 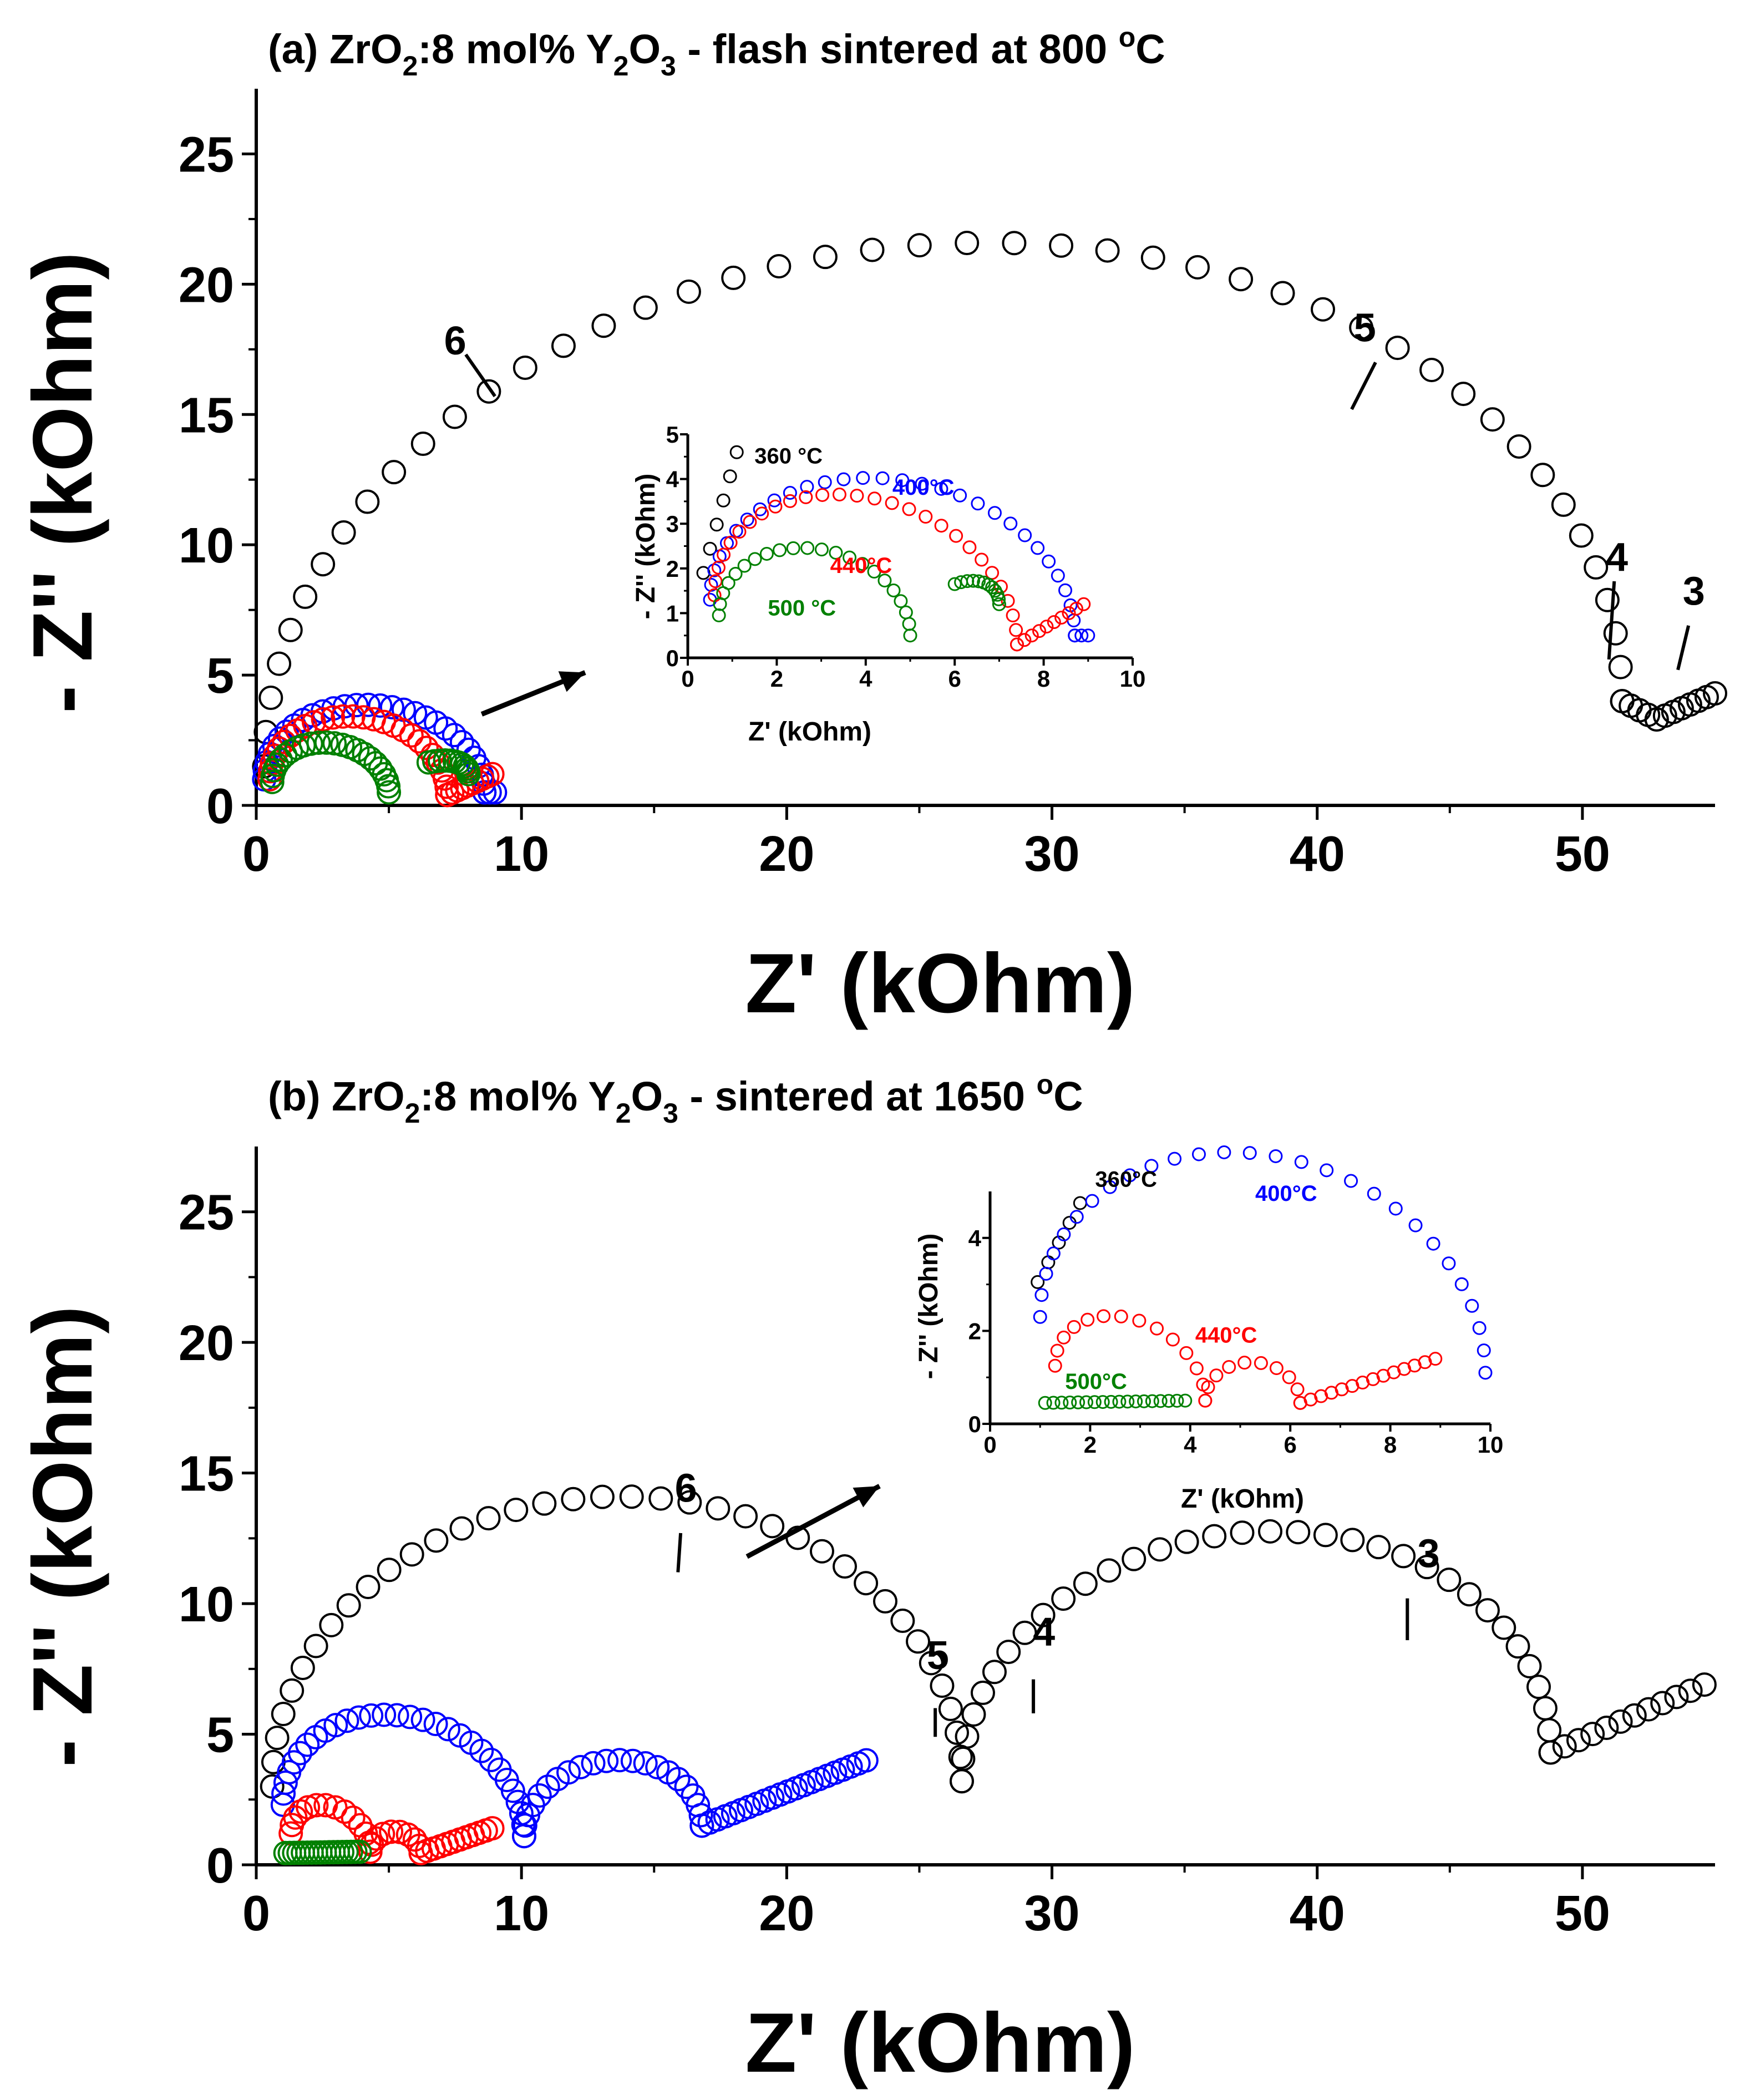 I want to click on panel-b-inset-y-tick-label: 0, so click(x=974, y=1424).